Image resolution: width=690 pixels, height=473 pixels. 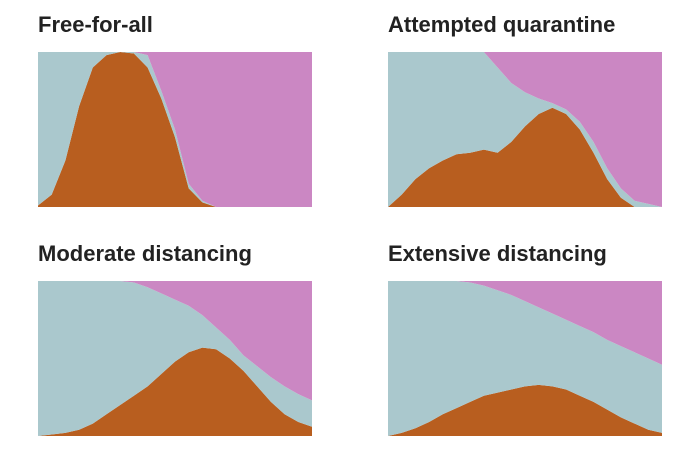 I want to click on chart-title: Extensive distancing, so click(x=497, y=253).